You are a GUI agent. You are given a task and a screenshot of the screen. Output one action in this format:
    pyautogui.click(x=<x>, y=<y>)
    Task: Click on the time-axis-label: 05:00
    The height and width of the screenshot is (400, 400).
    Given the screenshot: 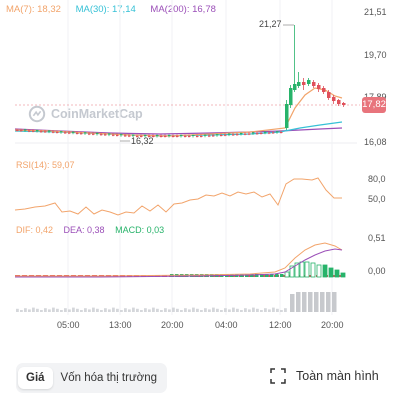 What is the action you would take?
    pyautogui.click(x=68, y=325)
    